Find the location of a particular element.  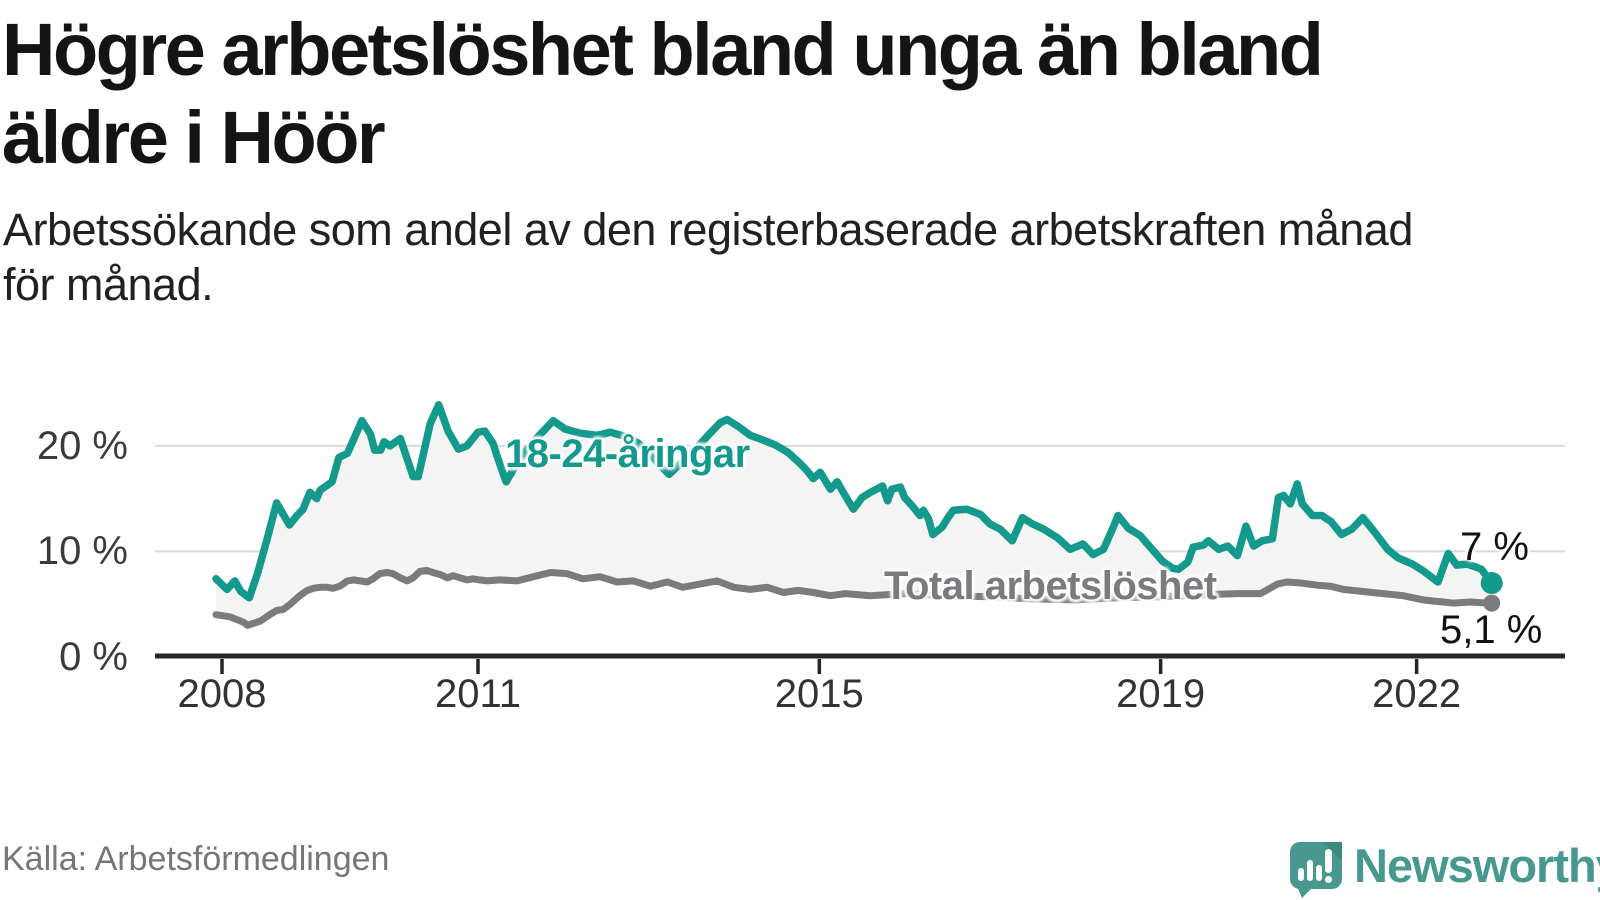

logo-exclamation-bar is located at coordinates (1328, 861).